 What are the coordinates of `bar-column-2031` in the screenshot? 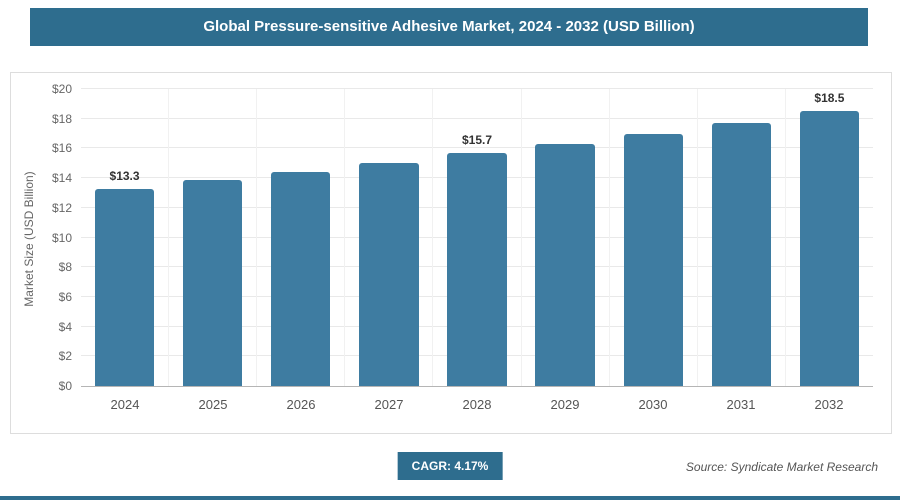 It's located at (740, 237).